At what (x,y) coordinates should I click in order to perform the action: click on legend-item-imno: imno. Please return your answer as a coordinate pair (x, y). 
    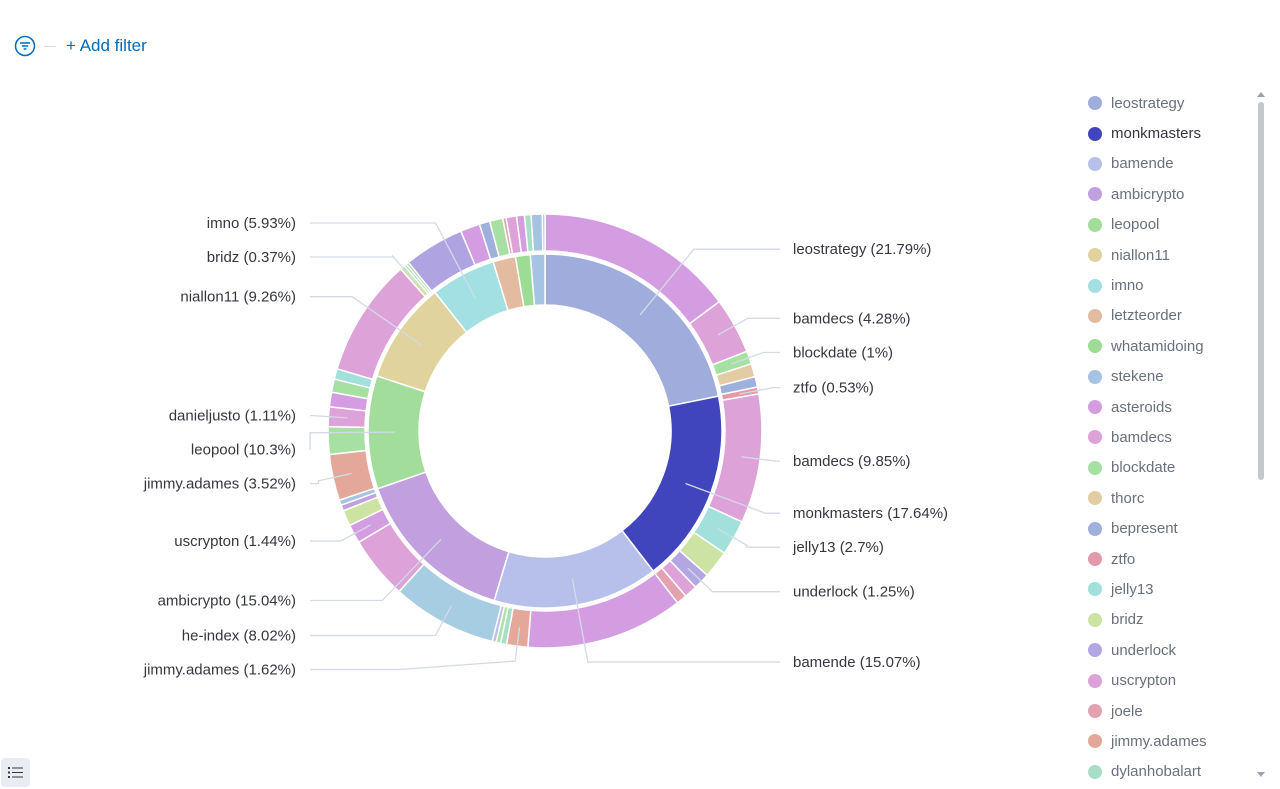
    Looking at the image, I should click on (1168, 285).